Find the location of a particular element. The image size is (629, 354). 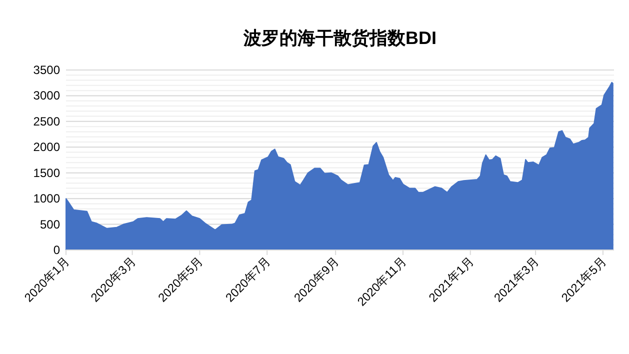

y-tick-label: 500 is located at coordinates (50, 224).